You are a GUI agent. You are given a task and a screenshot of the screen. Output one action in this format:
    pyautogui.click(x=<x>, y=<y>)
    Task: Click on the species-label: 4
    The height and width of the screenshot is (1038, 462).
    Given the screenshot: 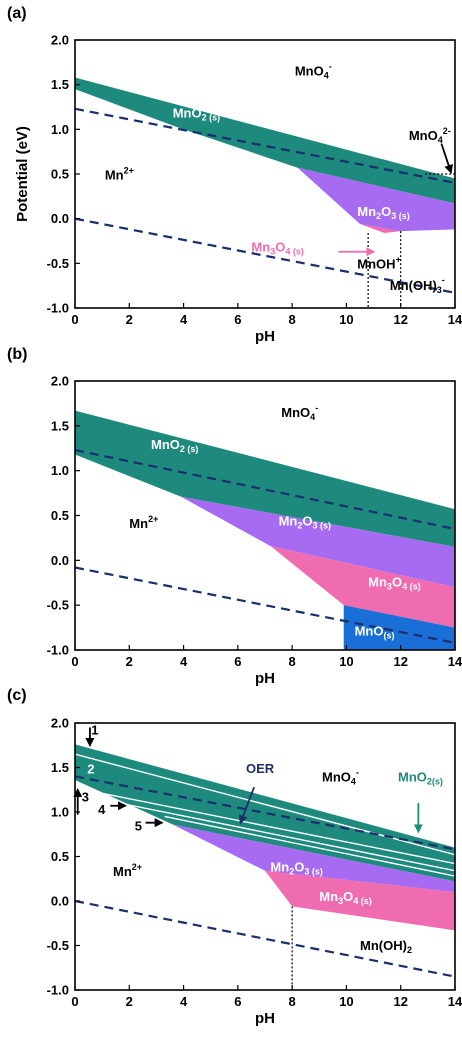 What is the action you would take?
    pyautogui.click(x=102, y=809)
    